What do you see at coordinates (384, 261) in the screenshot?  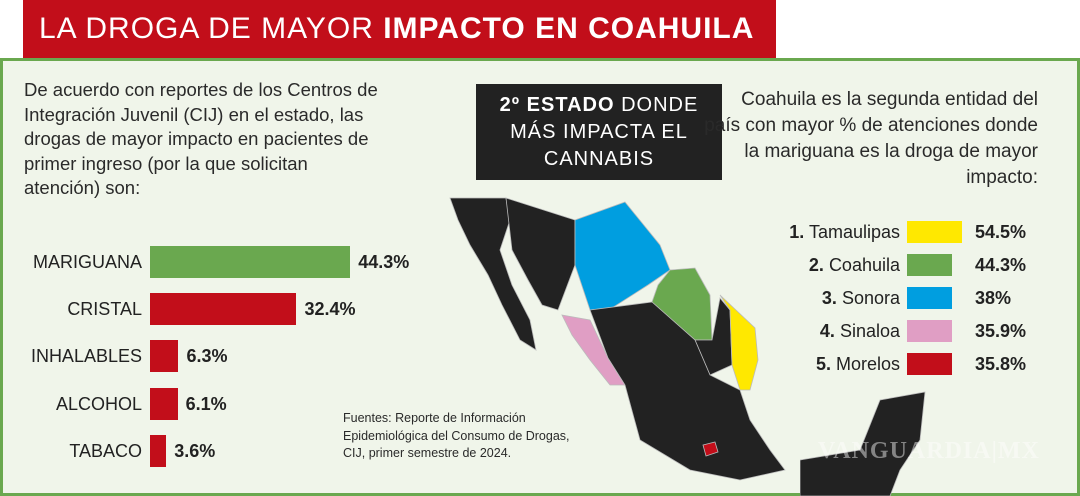 I see `bar-value-label: 44.3%` at bounding box center [384, 261].